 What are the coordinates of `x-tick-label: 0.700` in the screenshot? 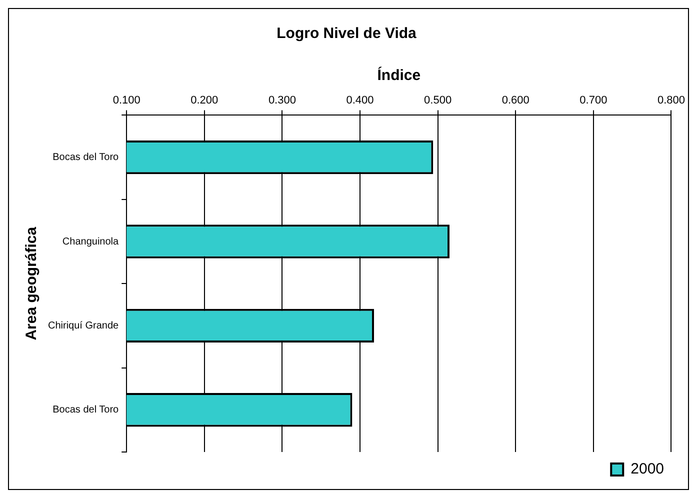 It's located at (594, 100).